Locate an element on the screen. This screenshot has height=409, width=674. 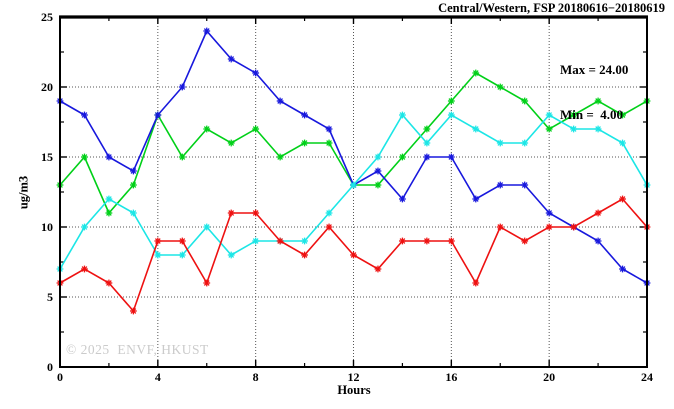
x-tick-label: 12 is located at coordinates (354, 377).